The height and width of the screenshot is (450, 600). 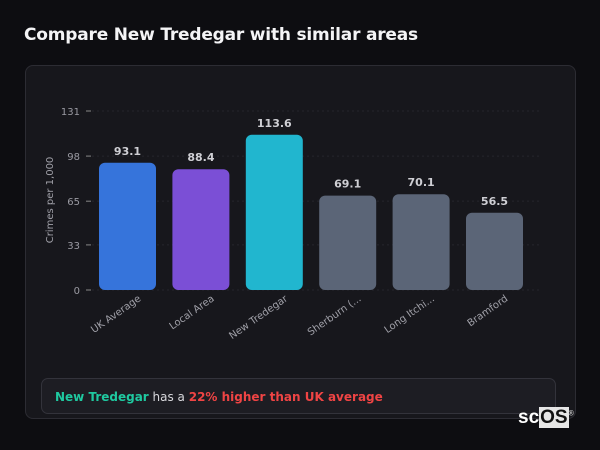 What do you see at coordinates (127, 151) in the screenshot?
I see `data-label: 93.1` at bounding box center [127, 151].